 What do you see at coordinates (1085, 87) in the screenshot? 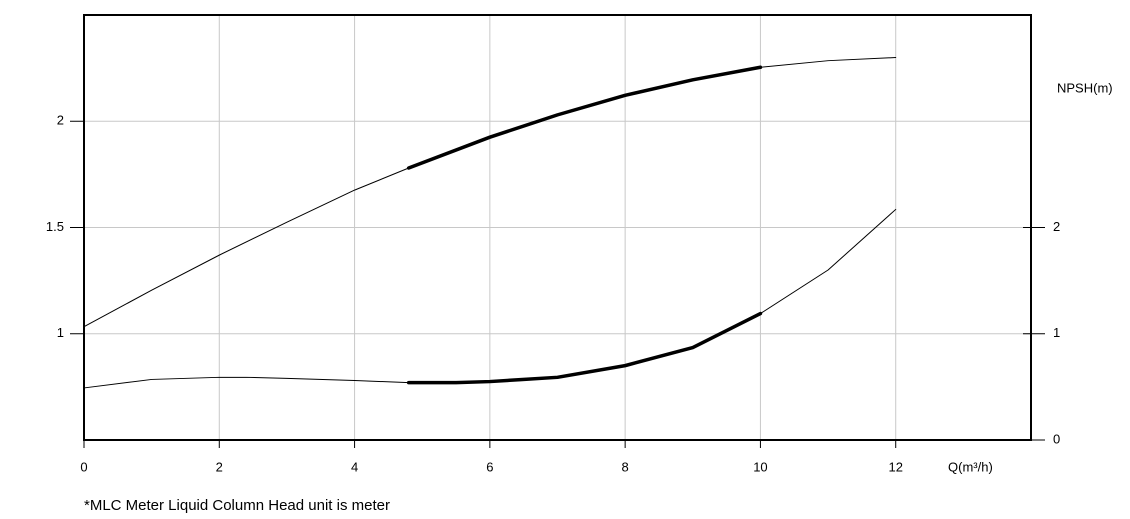
I see `y2-axis-label: NPSH(m)` at bounding box center [1085, 87].